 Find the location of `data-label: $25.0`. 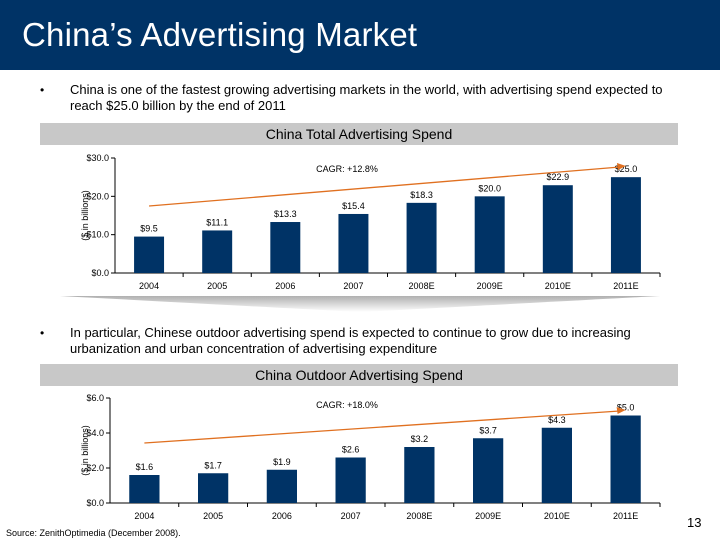

data-label: $25.0 is located at coordinates (626, 169).